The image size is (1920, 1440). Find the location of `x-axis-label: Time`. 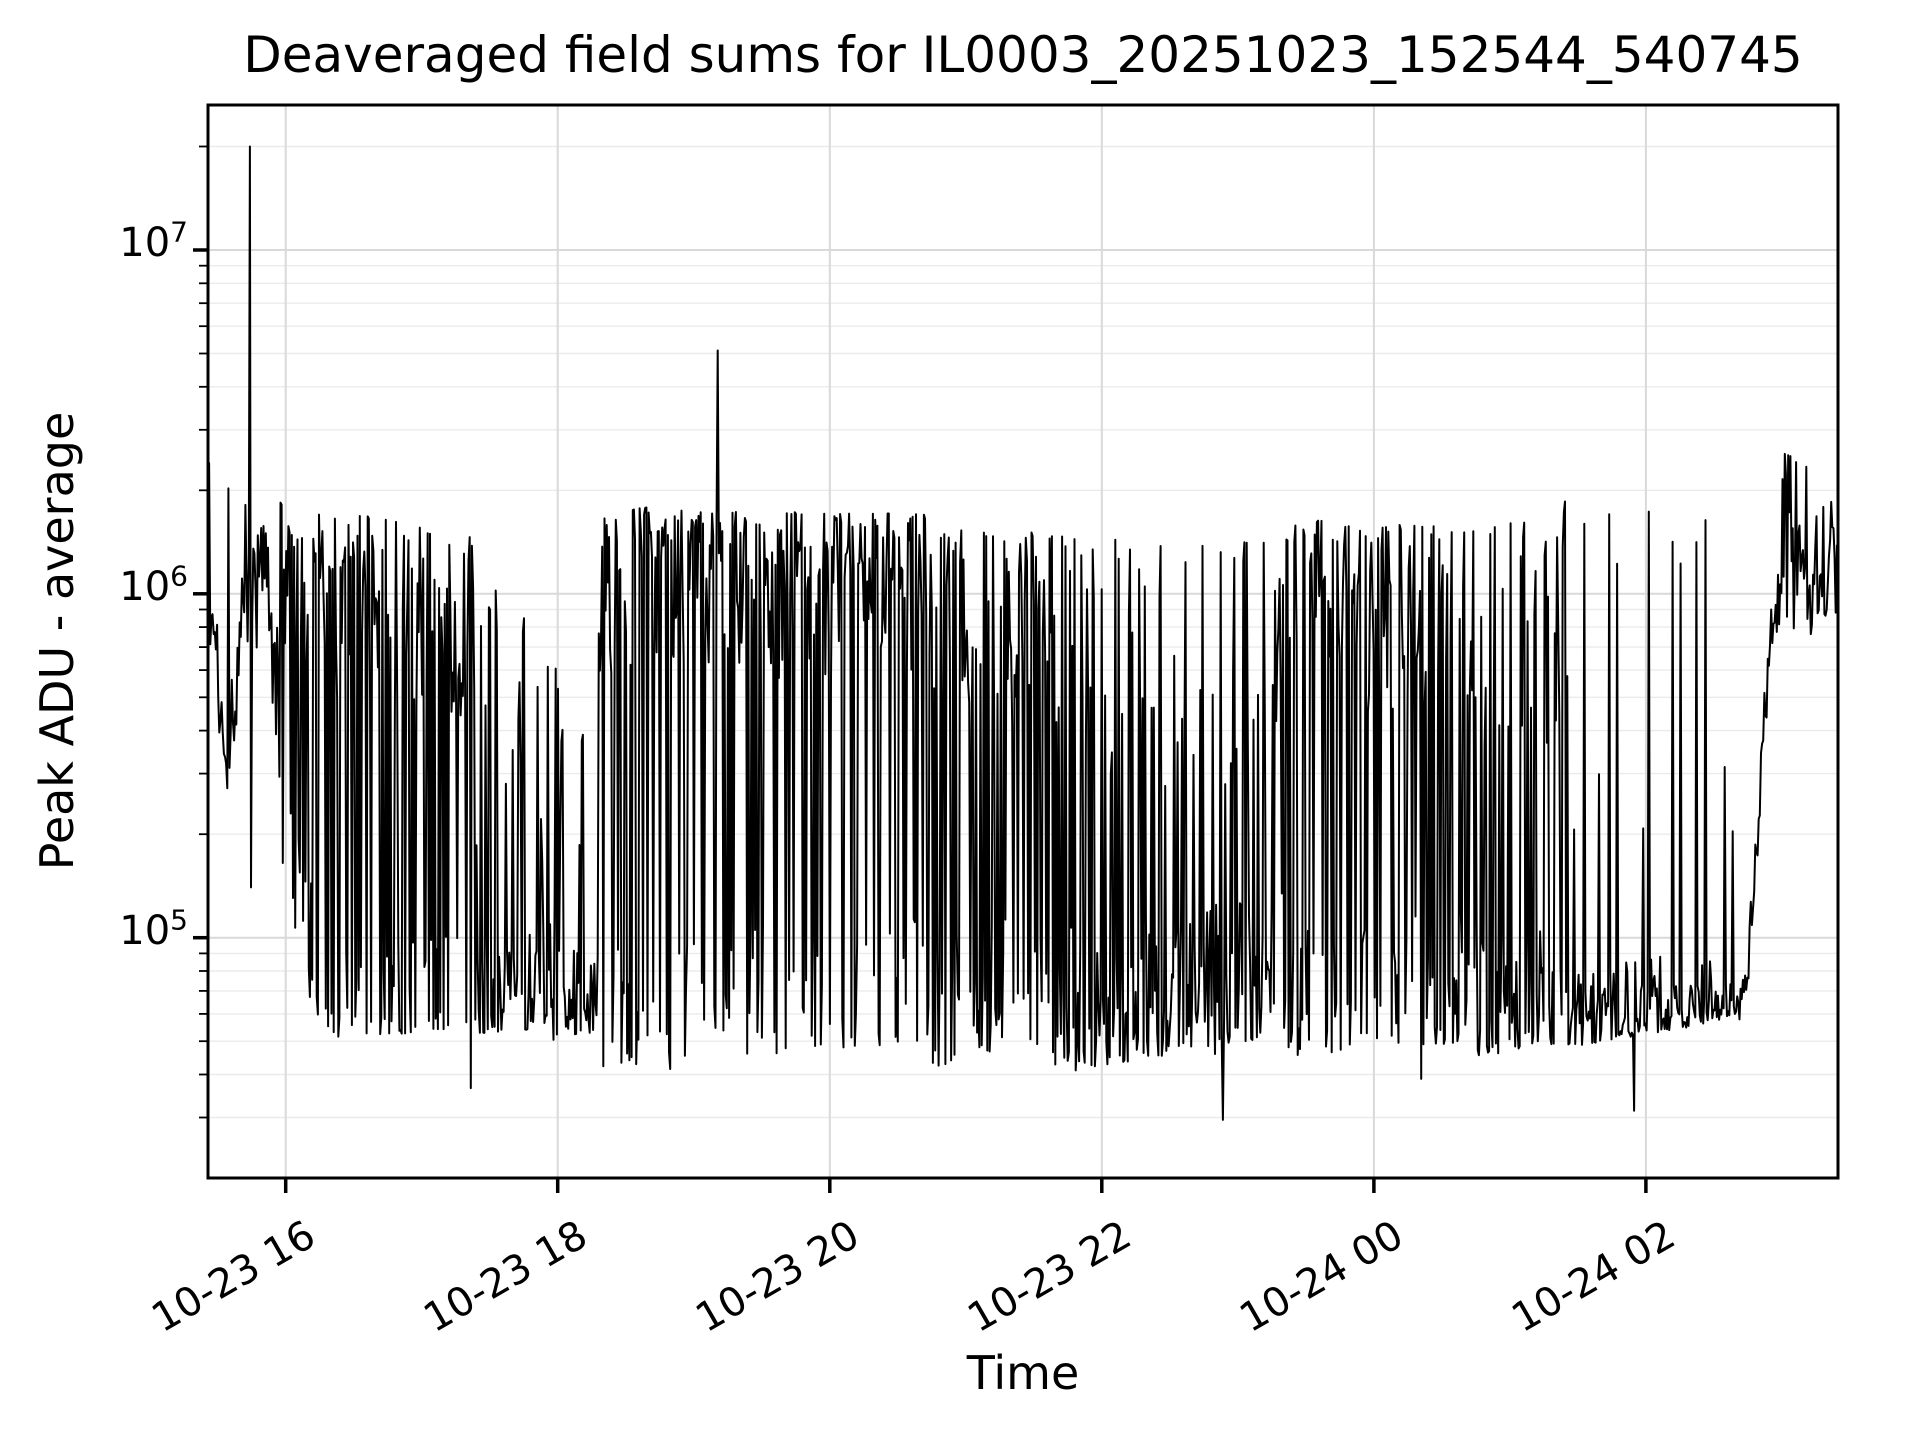

x-axis-label: Time is located at coordinates (1023, 1373).